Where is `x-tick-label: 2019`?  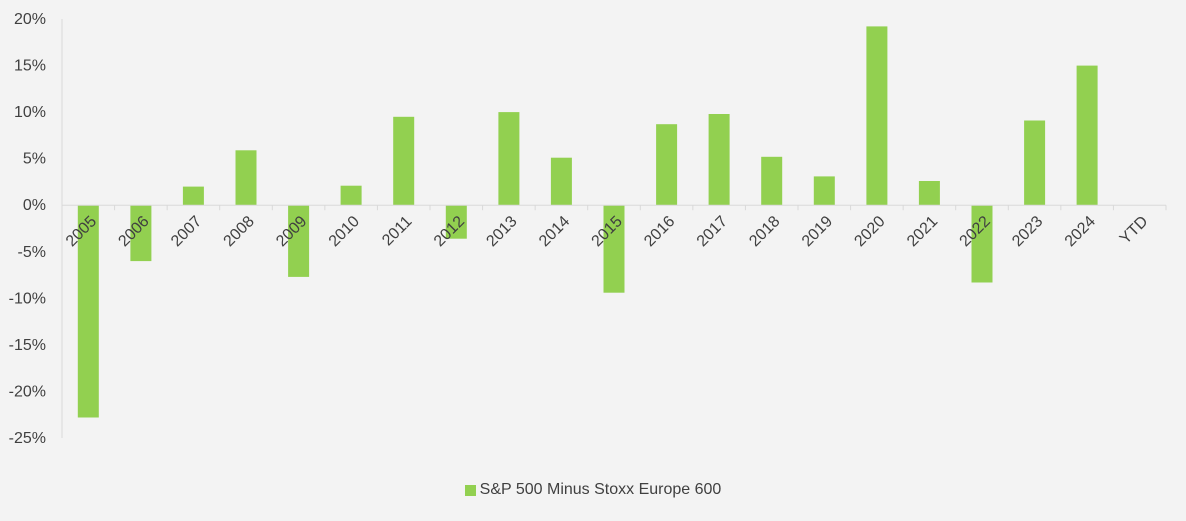
x-tick-label: 2019 is located at coordinates (817, 231).